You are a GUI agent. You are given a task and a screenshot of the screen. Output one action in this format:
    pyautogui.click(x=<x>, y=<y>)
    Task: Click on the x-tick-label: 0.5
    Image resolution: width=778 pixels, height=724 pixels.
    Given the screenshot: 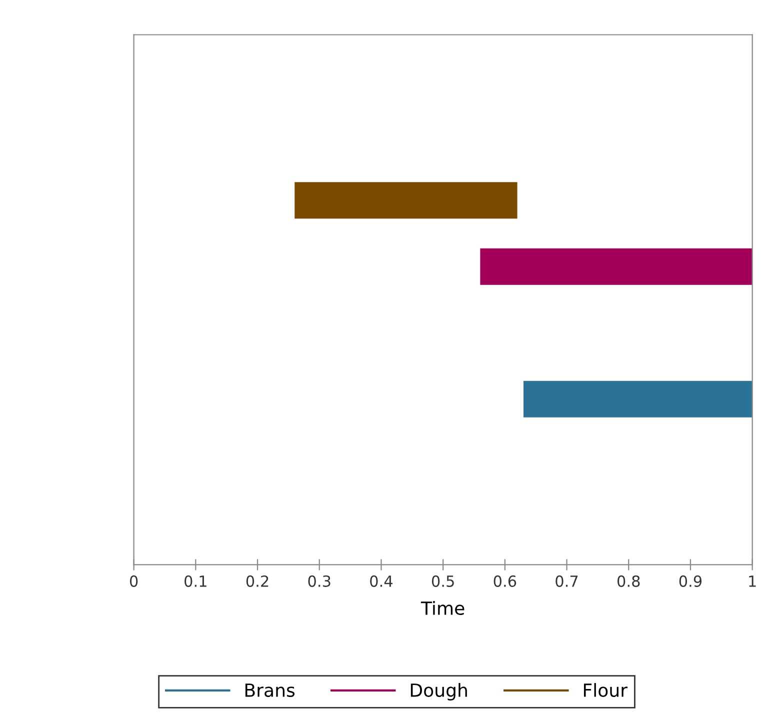 What is the action you would take?
    pyautogui.click(x=443, y=581)
    